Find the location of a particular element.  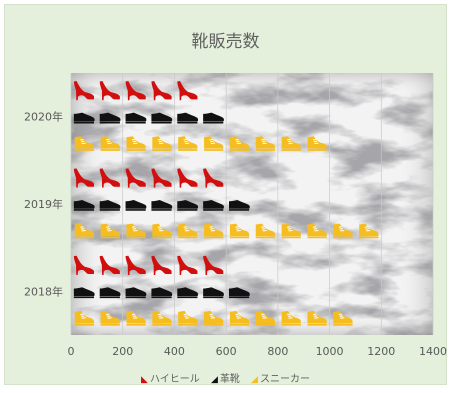

y-category-label: 2020年 is located at coordinates (43, 117).